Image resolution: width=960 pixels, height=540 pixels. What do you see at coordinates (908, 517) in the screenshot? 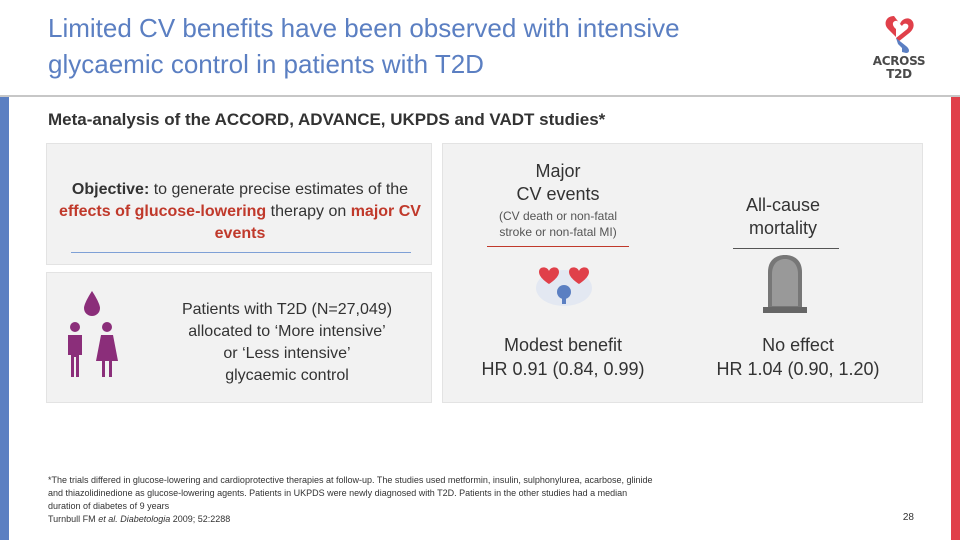
I see `page-number: 28` at bounding box center [908, 517].